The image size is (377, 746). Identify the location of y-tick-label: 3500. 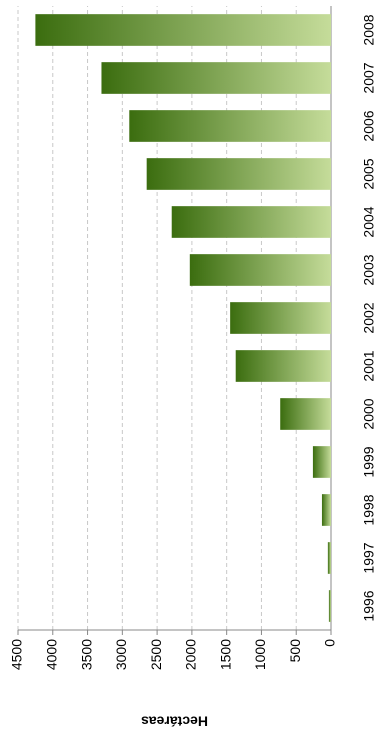
(86, 654).